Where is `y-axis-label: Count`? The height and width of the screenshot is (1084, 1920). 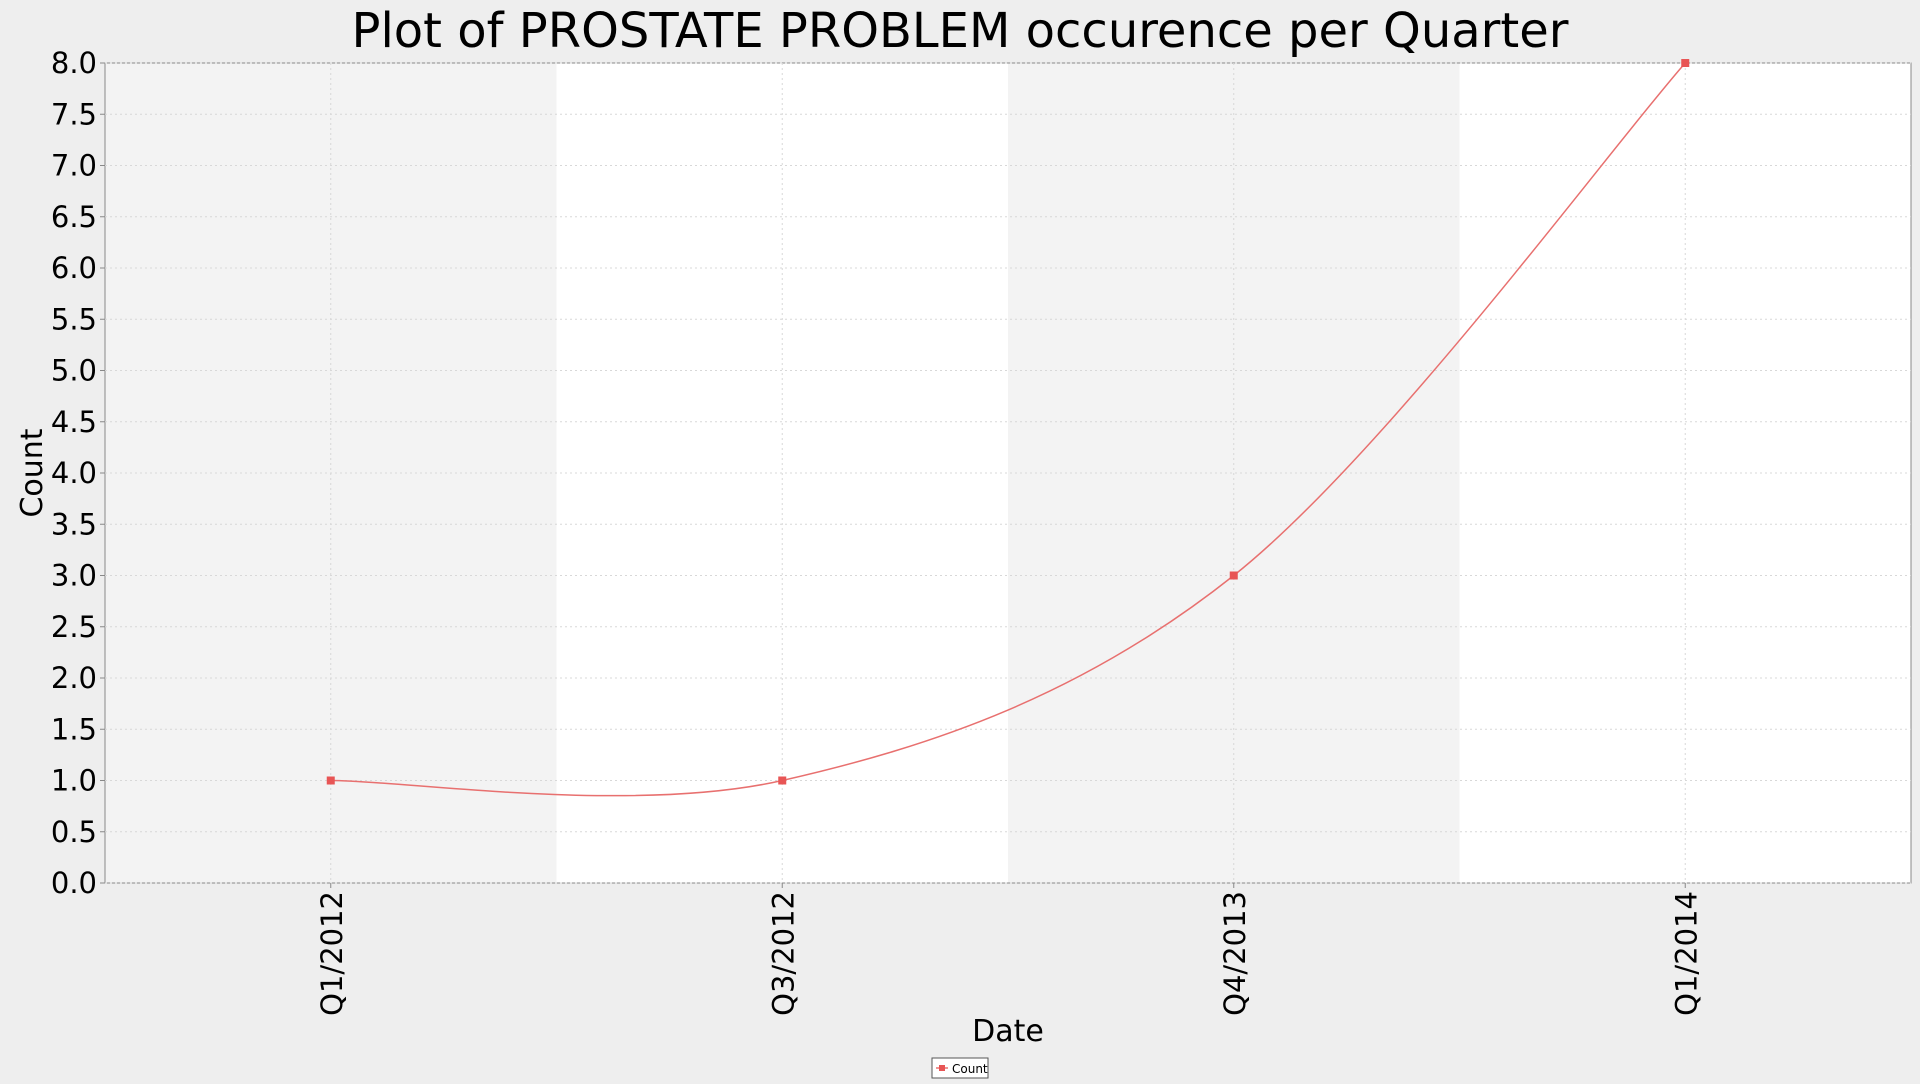
y-axis-label: Count is located at coordinates (32, 472).